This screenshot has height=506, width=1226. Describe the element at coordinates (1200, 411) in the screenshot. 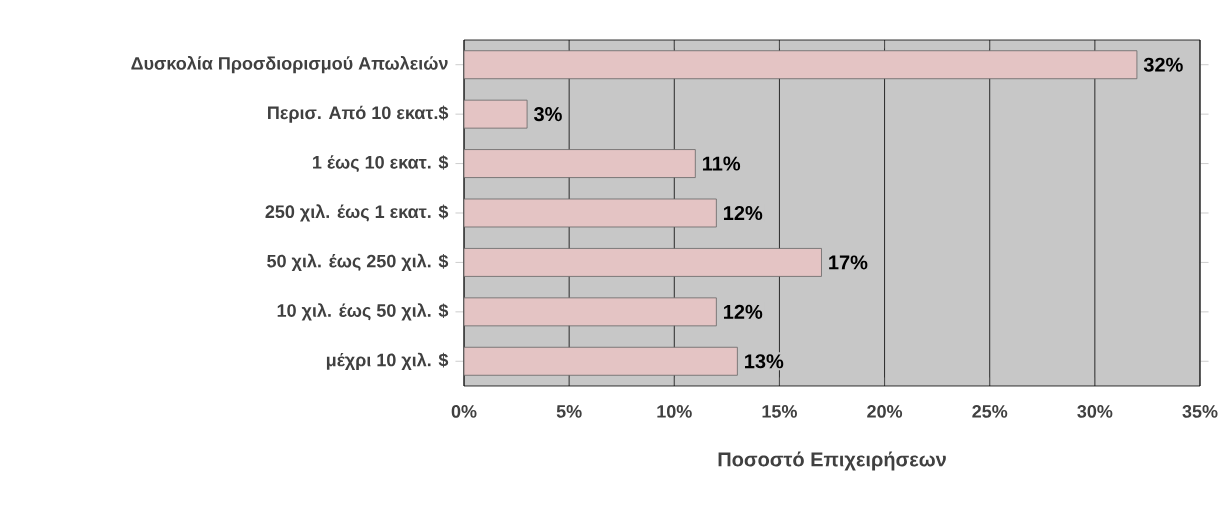

I see `x-tick-label: 35%` at that location.